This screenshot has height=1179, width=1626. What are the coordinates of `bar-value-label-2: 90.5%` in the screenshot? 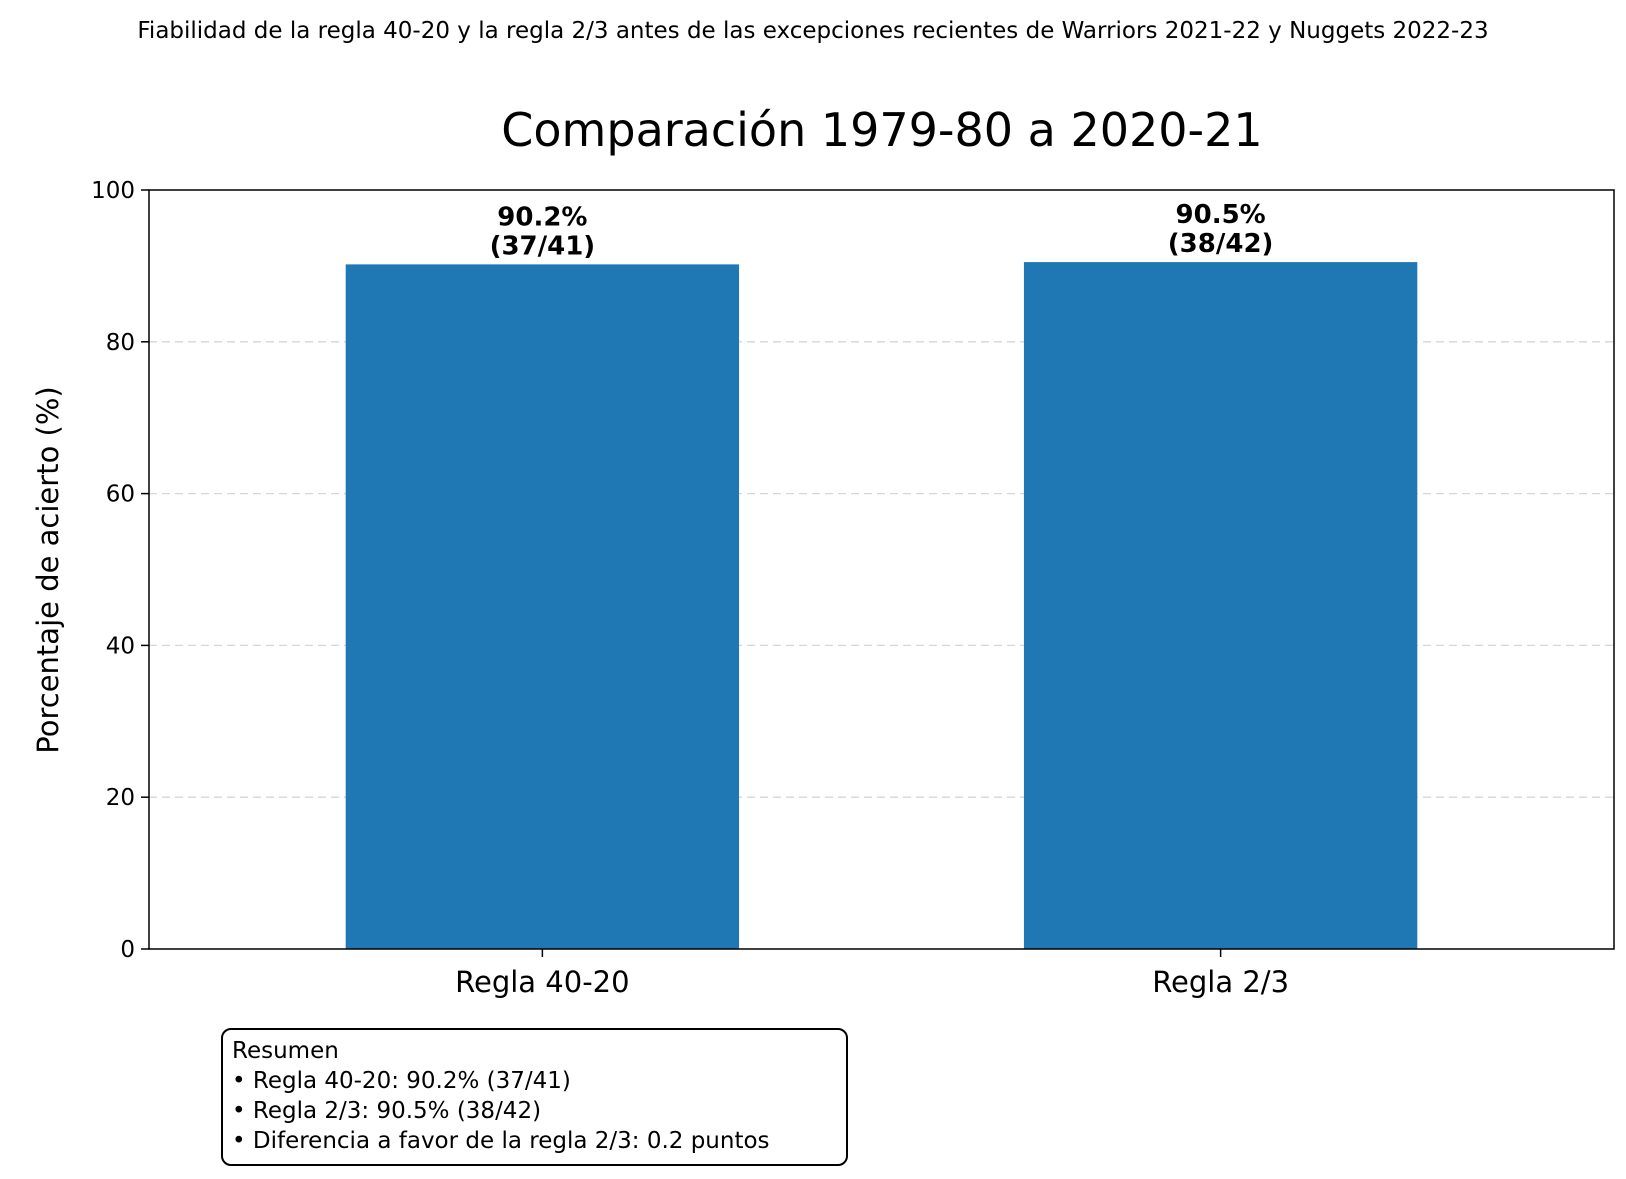 It's located at (1221, 215).